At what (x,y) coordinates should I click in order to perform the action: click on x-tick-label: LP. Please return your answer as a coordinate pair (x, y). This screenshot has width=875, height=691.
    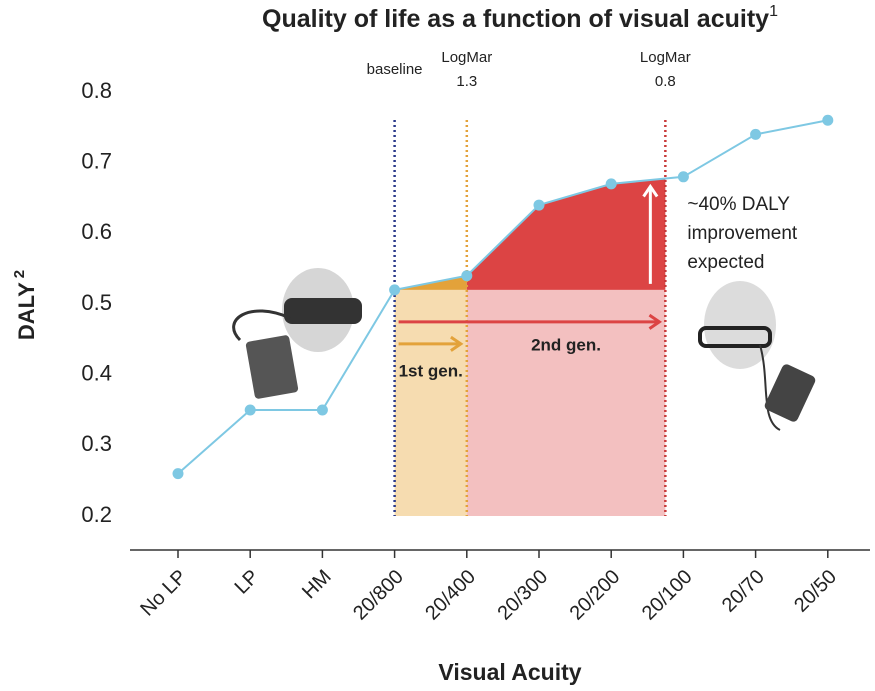
    Looking at the image, I should click on (247, 582).